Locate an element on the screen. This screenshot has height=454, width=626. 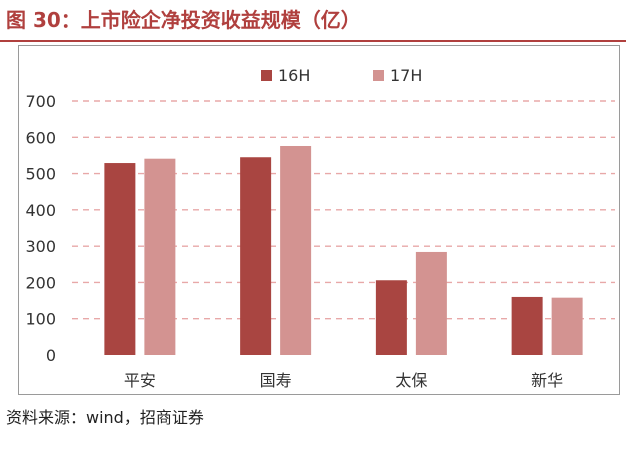
y-tick-label: 700 is located at coordinates (40, 101).